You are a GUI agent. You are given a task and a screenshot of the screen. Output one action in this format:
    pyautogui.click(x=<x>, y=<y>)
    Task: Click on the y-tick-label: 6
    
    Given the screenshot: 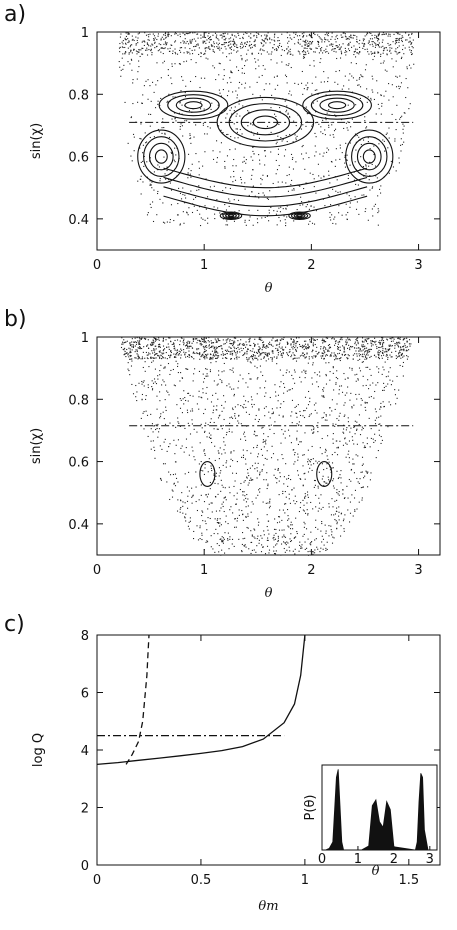 What is the action you would take?
    pyautogui.click(x=85, y=694)
    